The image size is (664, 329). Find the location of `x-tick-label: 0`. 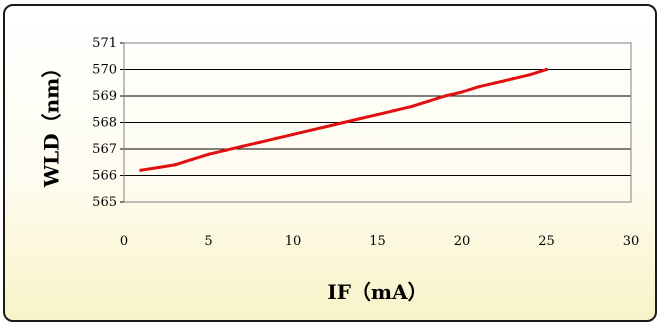

x-tick-label: 0 is located at coordinates (124, 241).